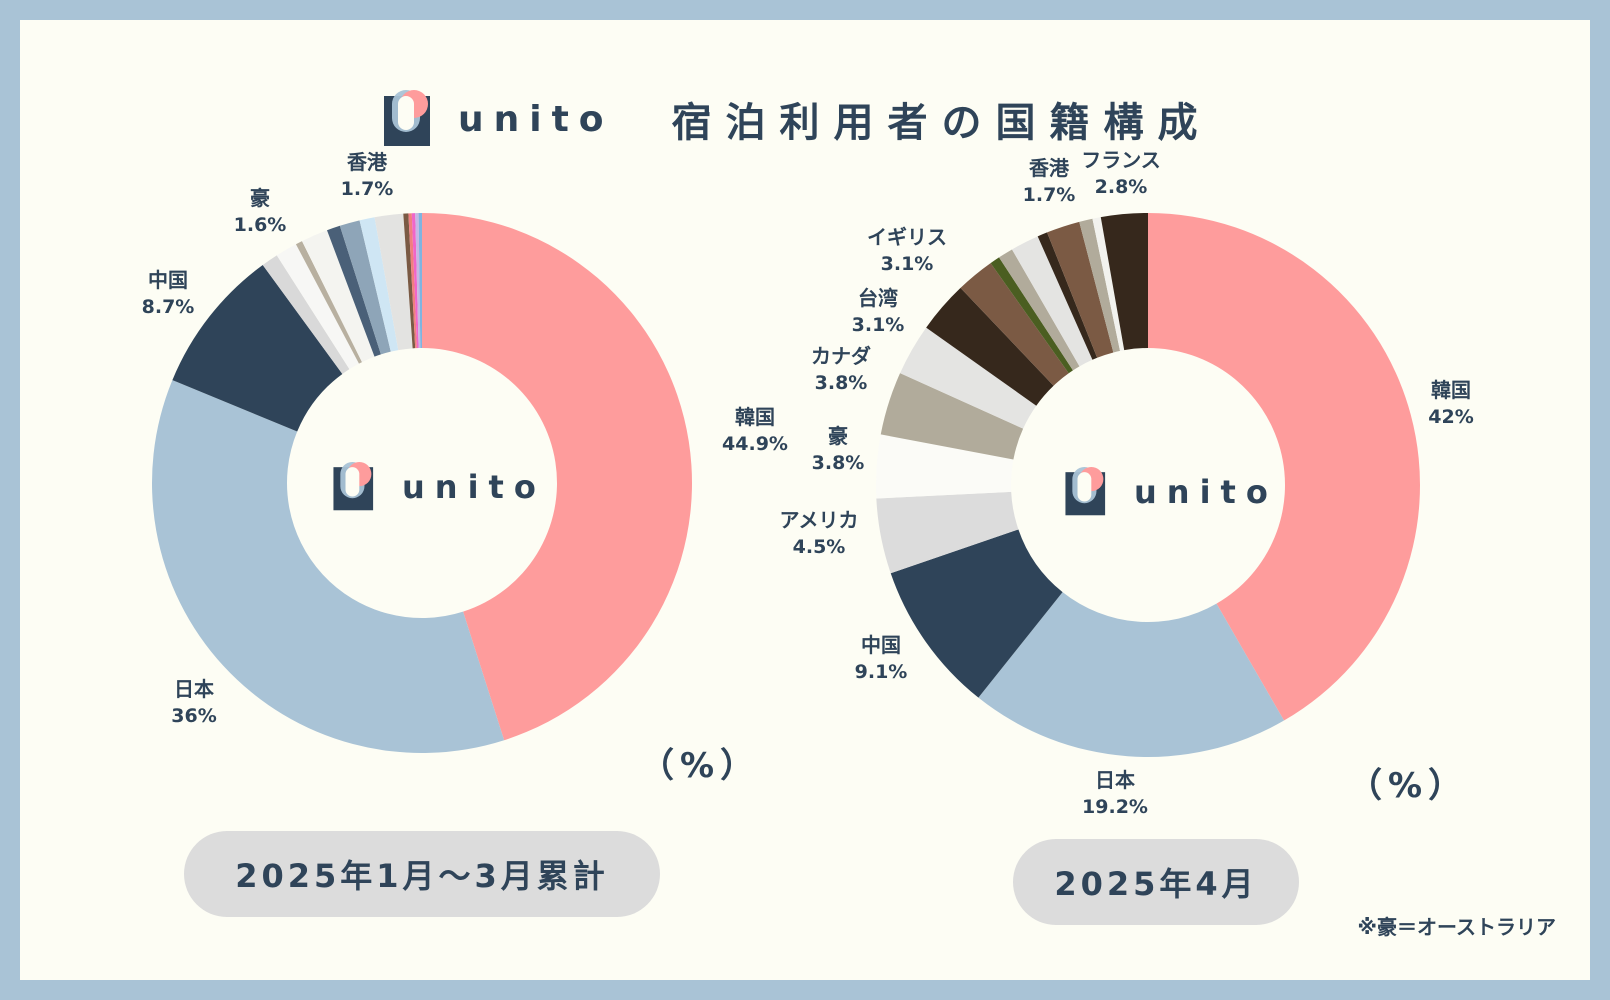 Image resolution: width=1610 pixels, height=1000 pixels. Describe the element at coordinates (1049, 181) in the screenshot. I see `right-label-hongkong: 香港 1.7%` at that location.